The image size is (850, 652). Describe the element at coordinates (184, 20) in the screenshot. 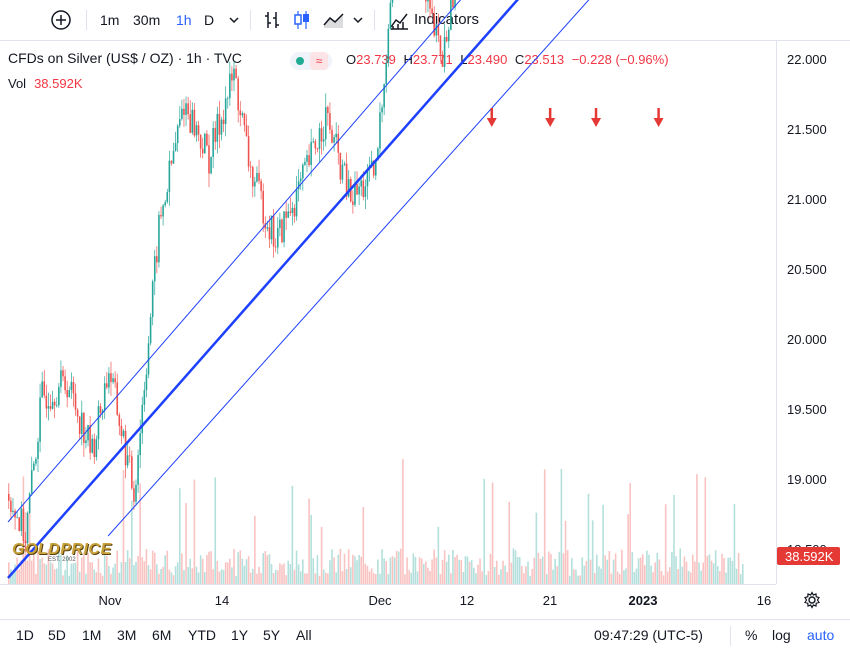

I see `interval-1h: 1h` at that location.